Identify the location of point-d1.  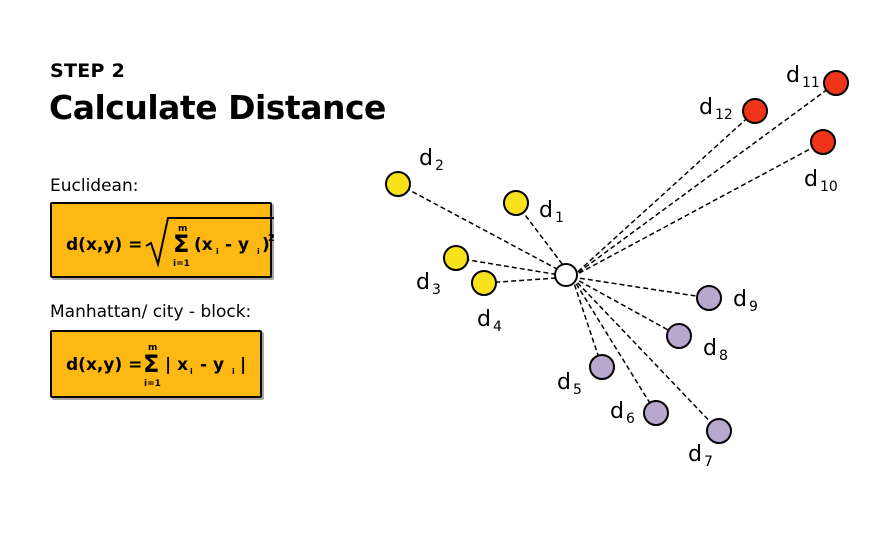
(516, 203).